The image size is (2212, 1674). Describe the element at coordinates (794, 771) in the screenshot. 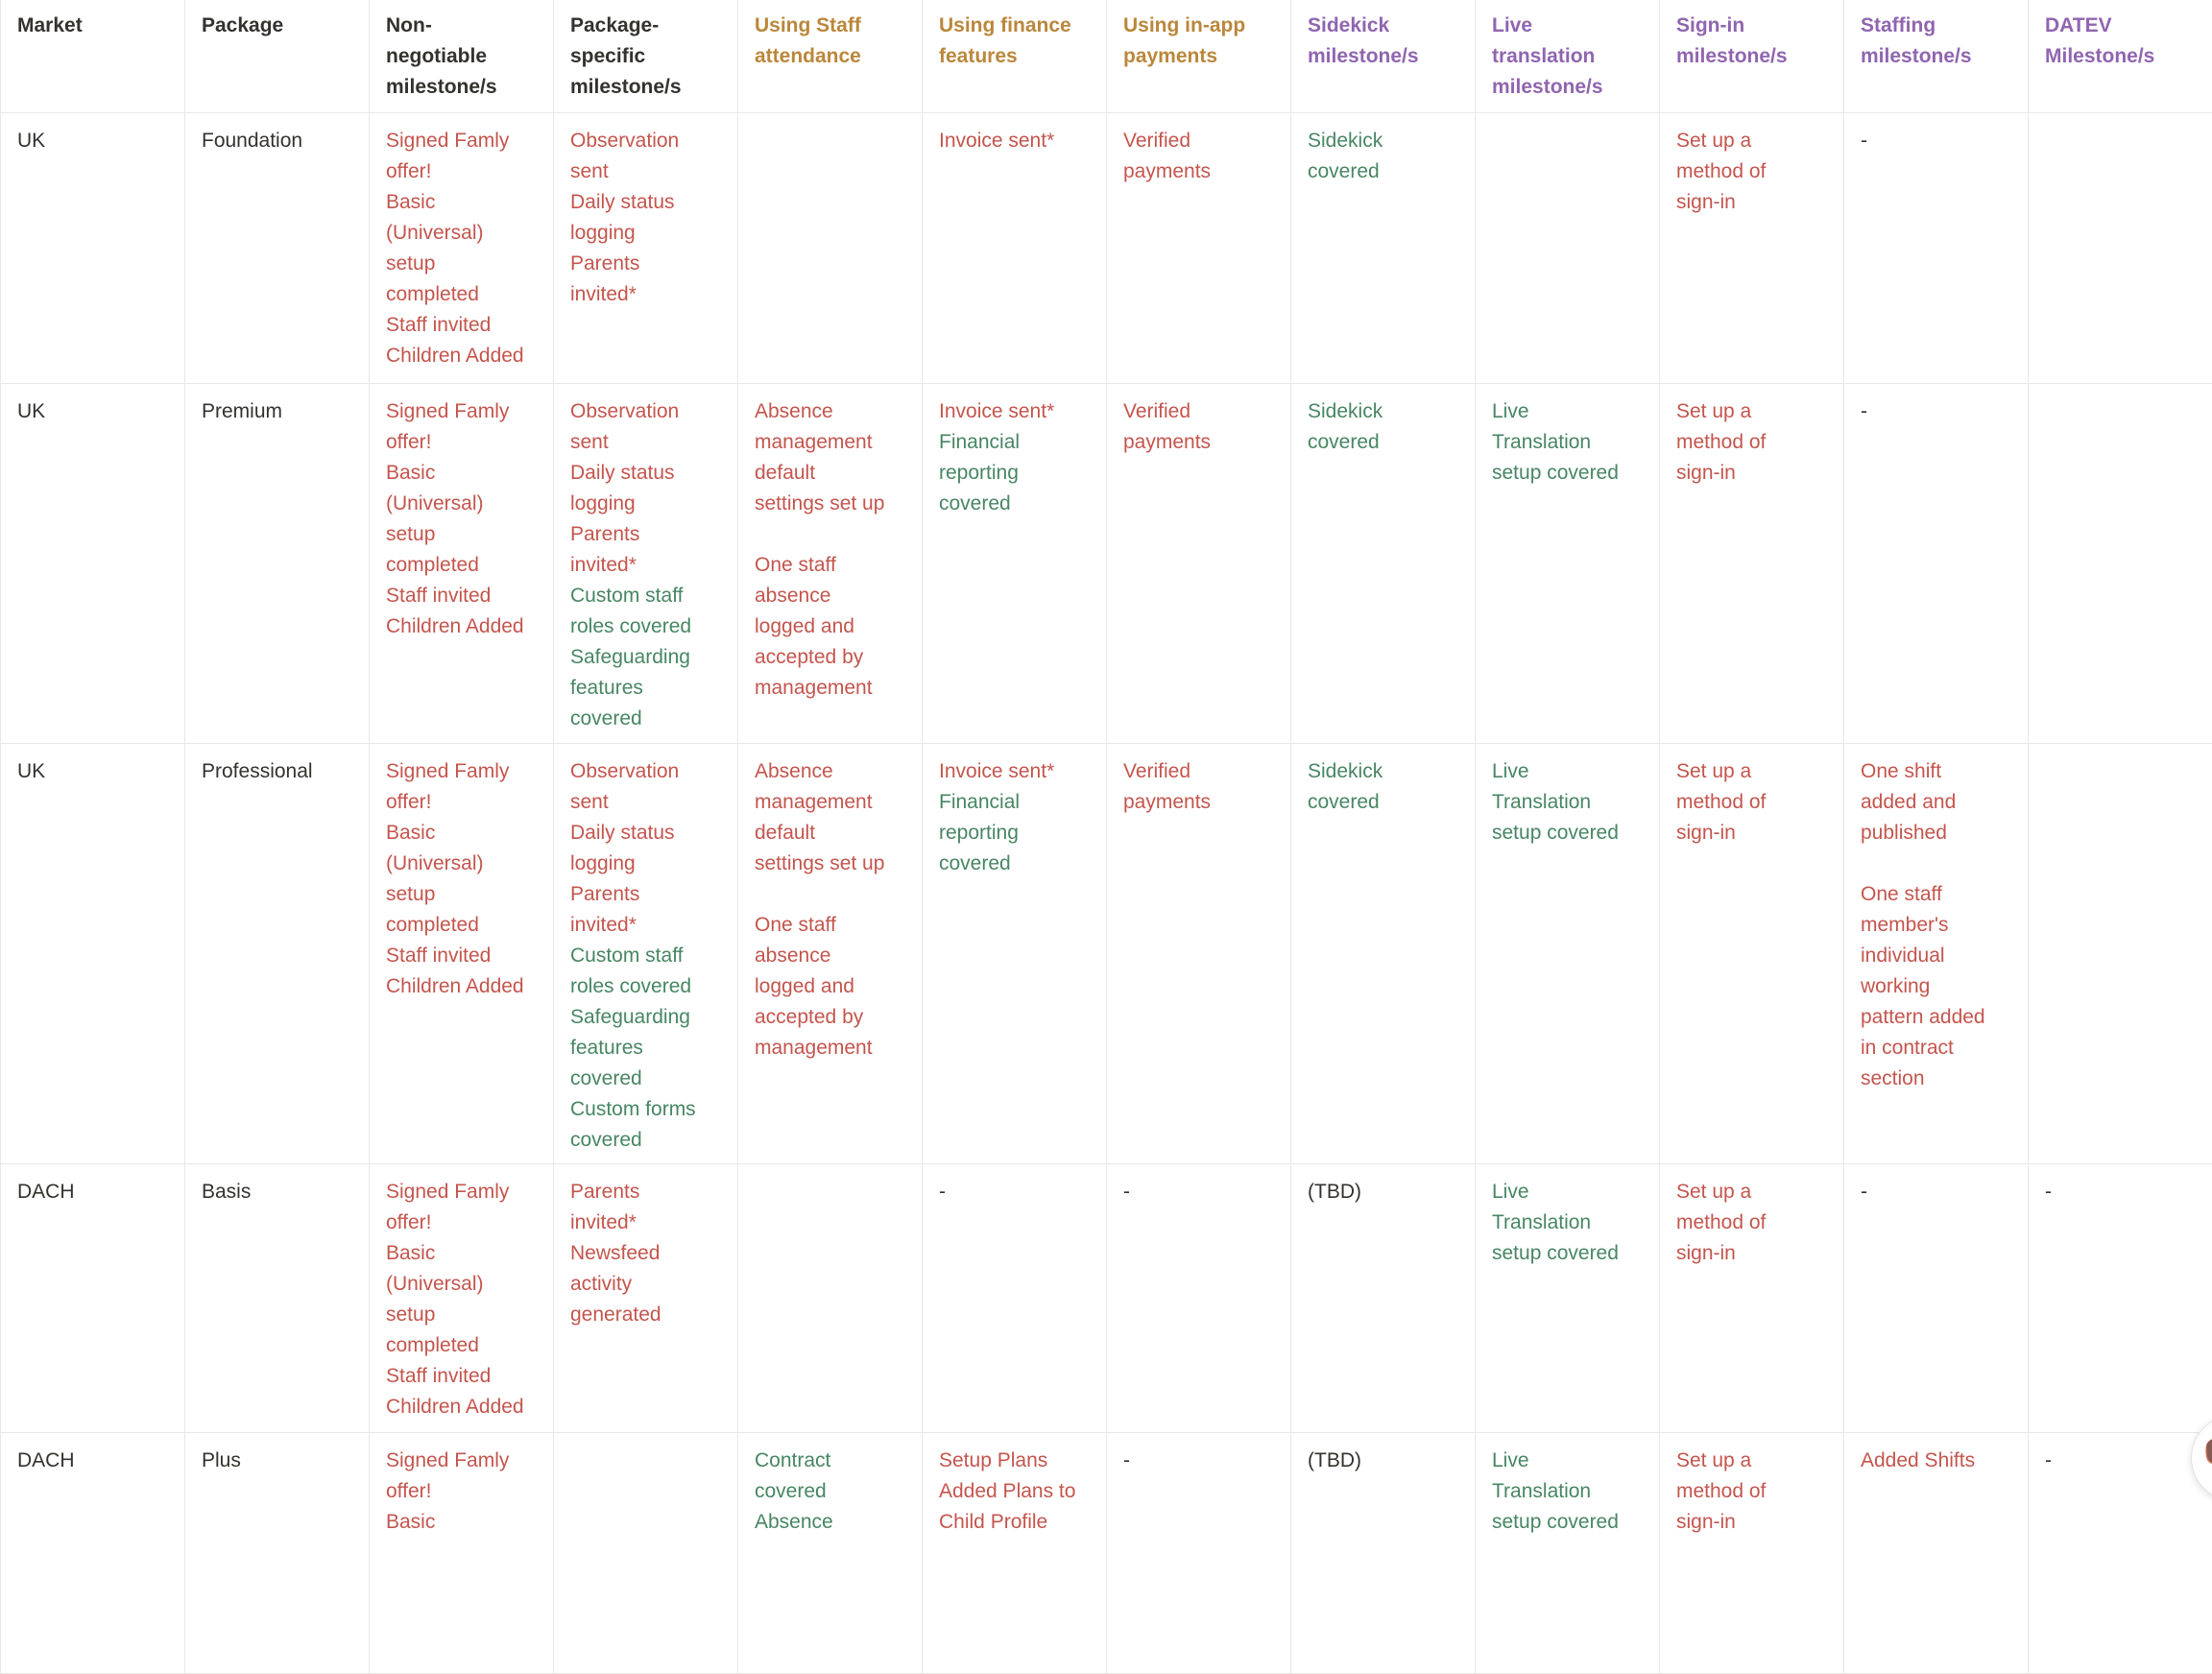

I see `cell-text-line: Absence` at that location.